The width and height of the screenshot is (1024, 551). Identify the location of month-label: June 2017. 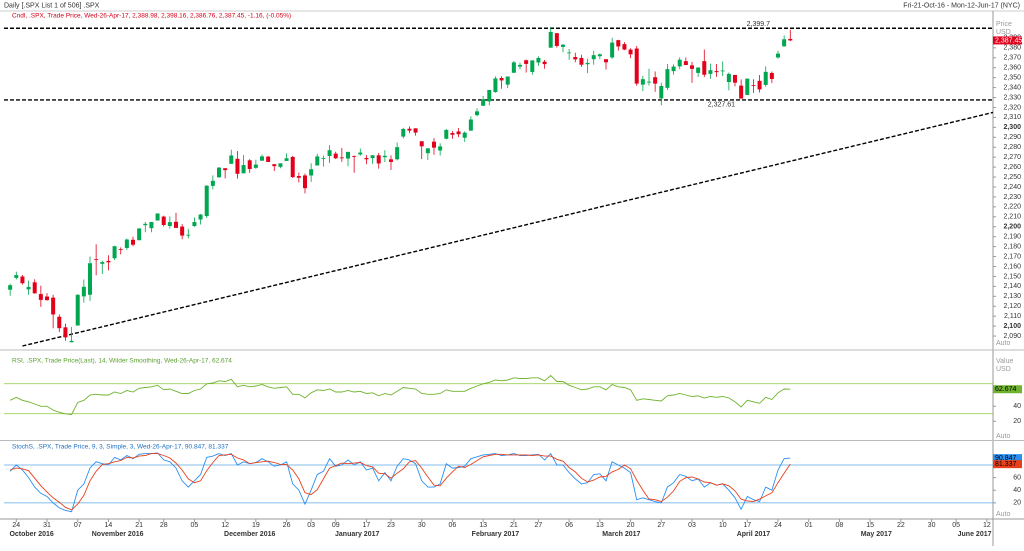
(975, 534).